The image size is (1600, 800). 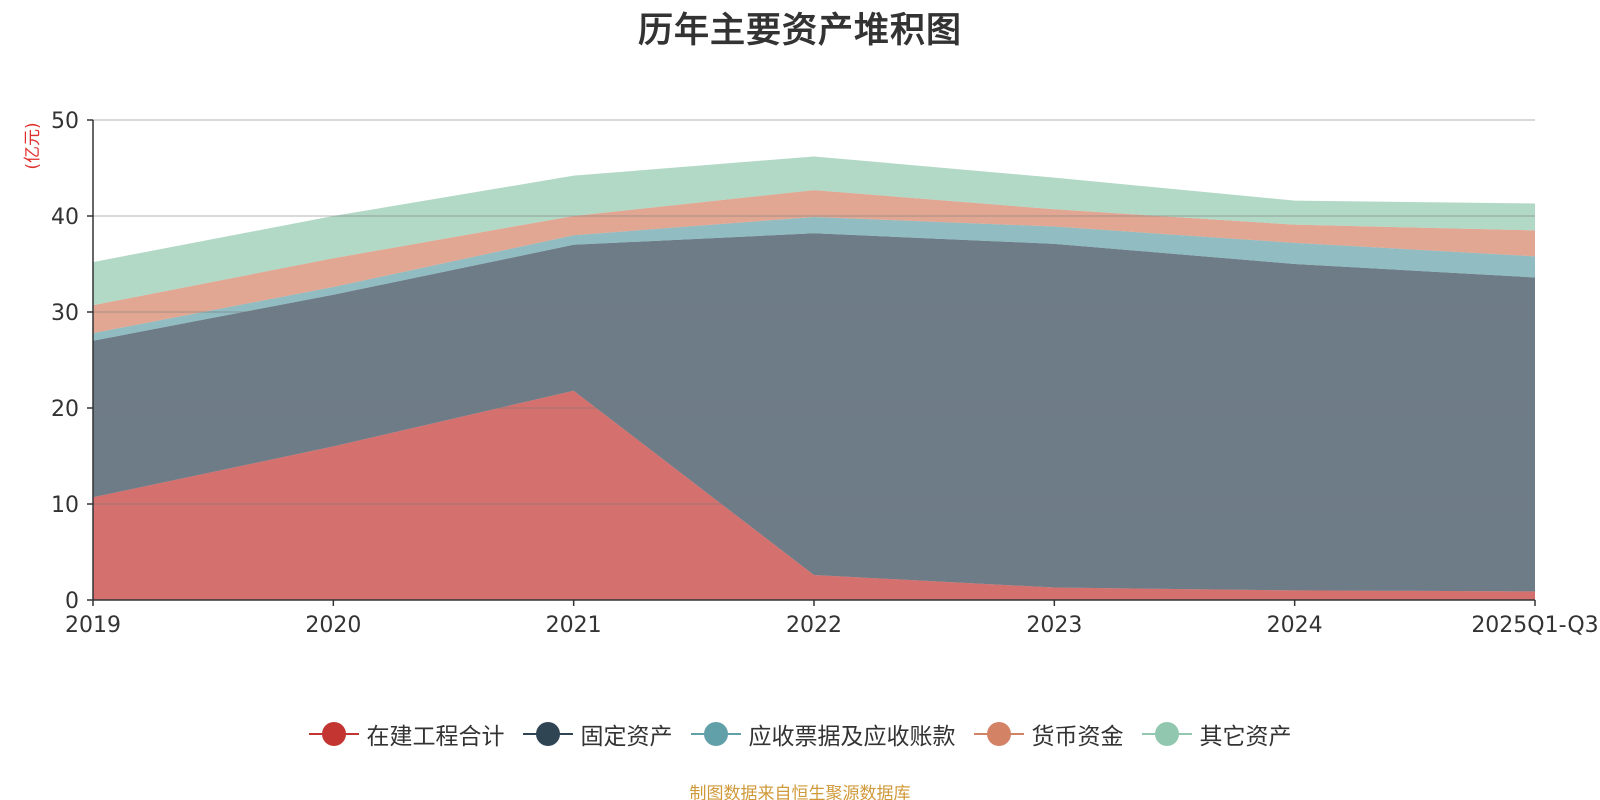 What do you see at coordinates (574, 625) in the screenshot?
I see `x-tick-label: 2021` at bounding box center [574, 625].